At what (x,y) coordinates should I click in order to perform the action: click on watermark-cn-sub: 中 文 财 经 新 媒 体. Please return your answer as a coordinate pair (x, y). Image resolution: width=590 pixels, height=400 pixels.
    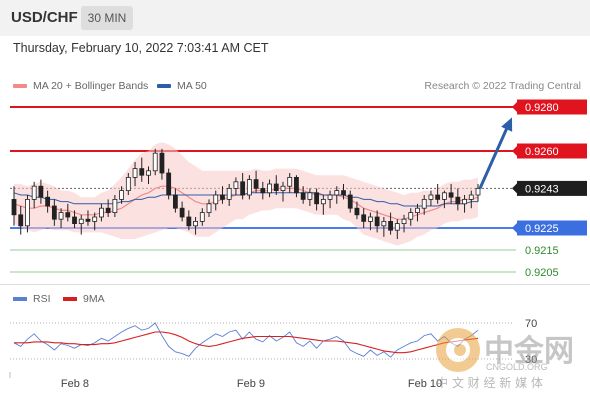
    Looking at the image, I should click on (489, 383).